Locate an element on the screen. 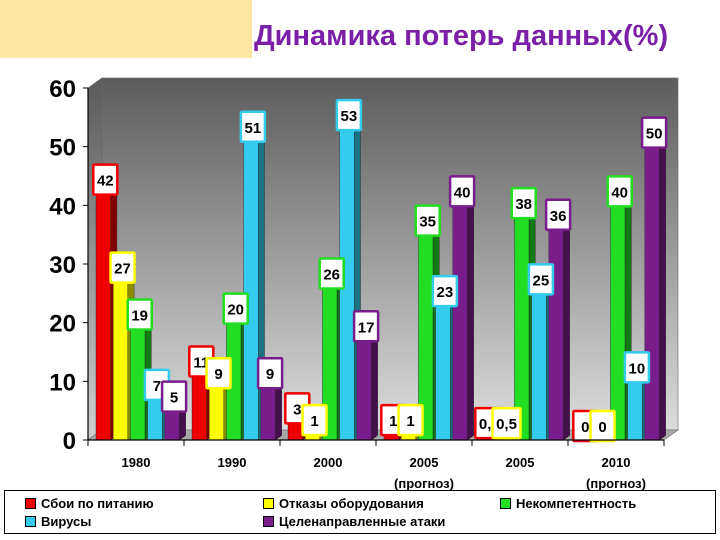 The width and height of the screenshot is (720, 540). data-label: 0 is located at coordinates (602, 426).